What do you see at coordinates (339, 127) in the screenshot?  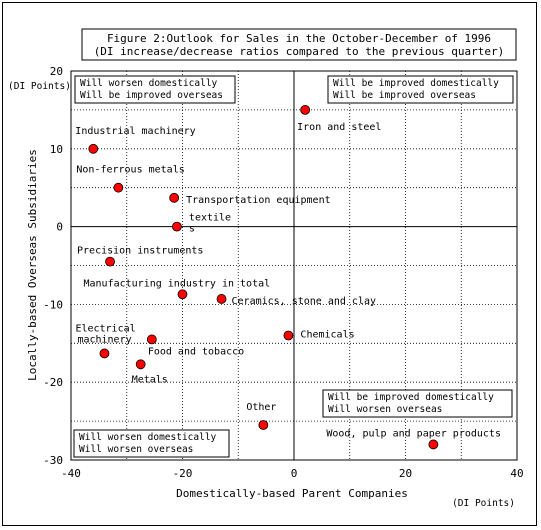 I see `point-label: Iron and steel` at bounding box center [339, 127].